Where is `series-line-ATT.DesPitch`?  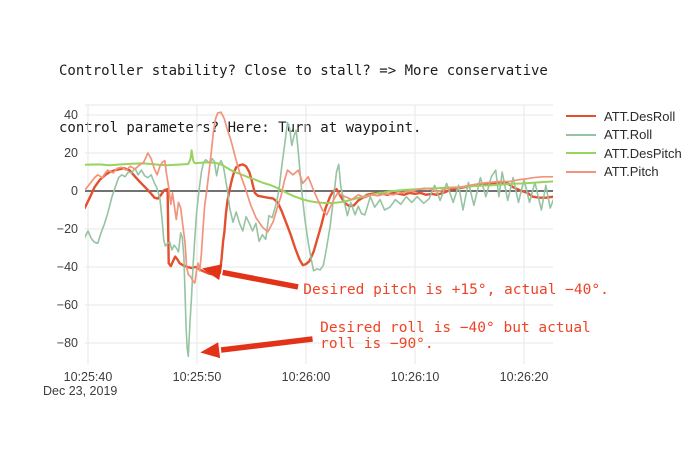
series-line-ATT.DesPitch is located at coordinates (319, 176).